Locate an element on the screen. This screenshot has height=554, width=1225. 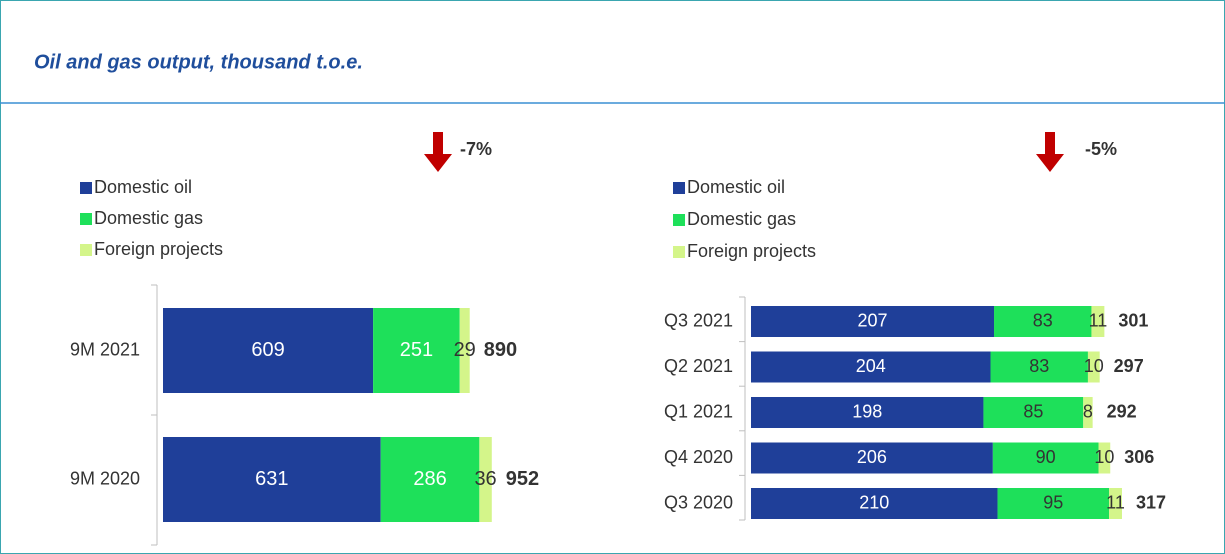
category-label: Q4 2020 is located at coordinates (698, 457).